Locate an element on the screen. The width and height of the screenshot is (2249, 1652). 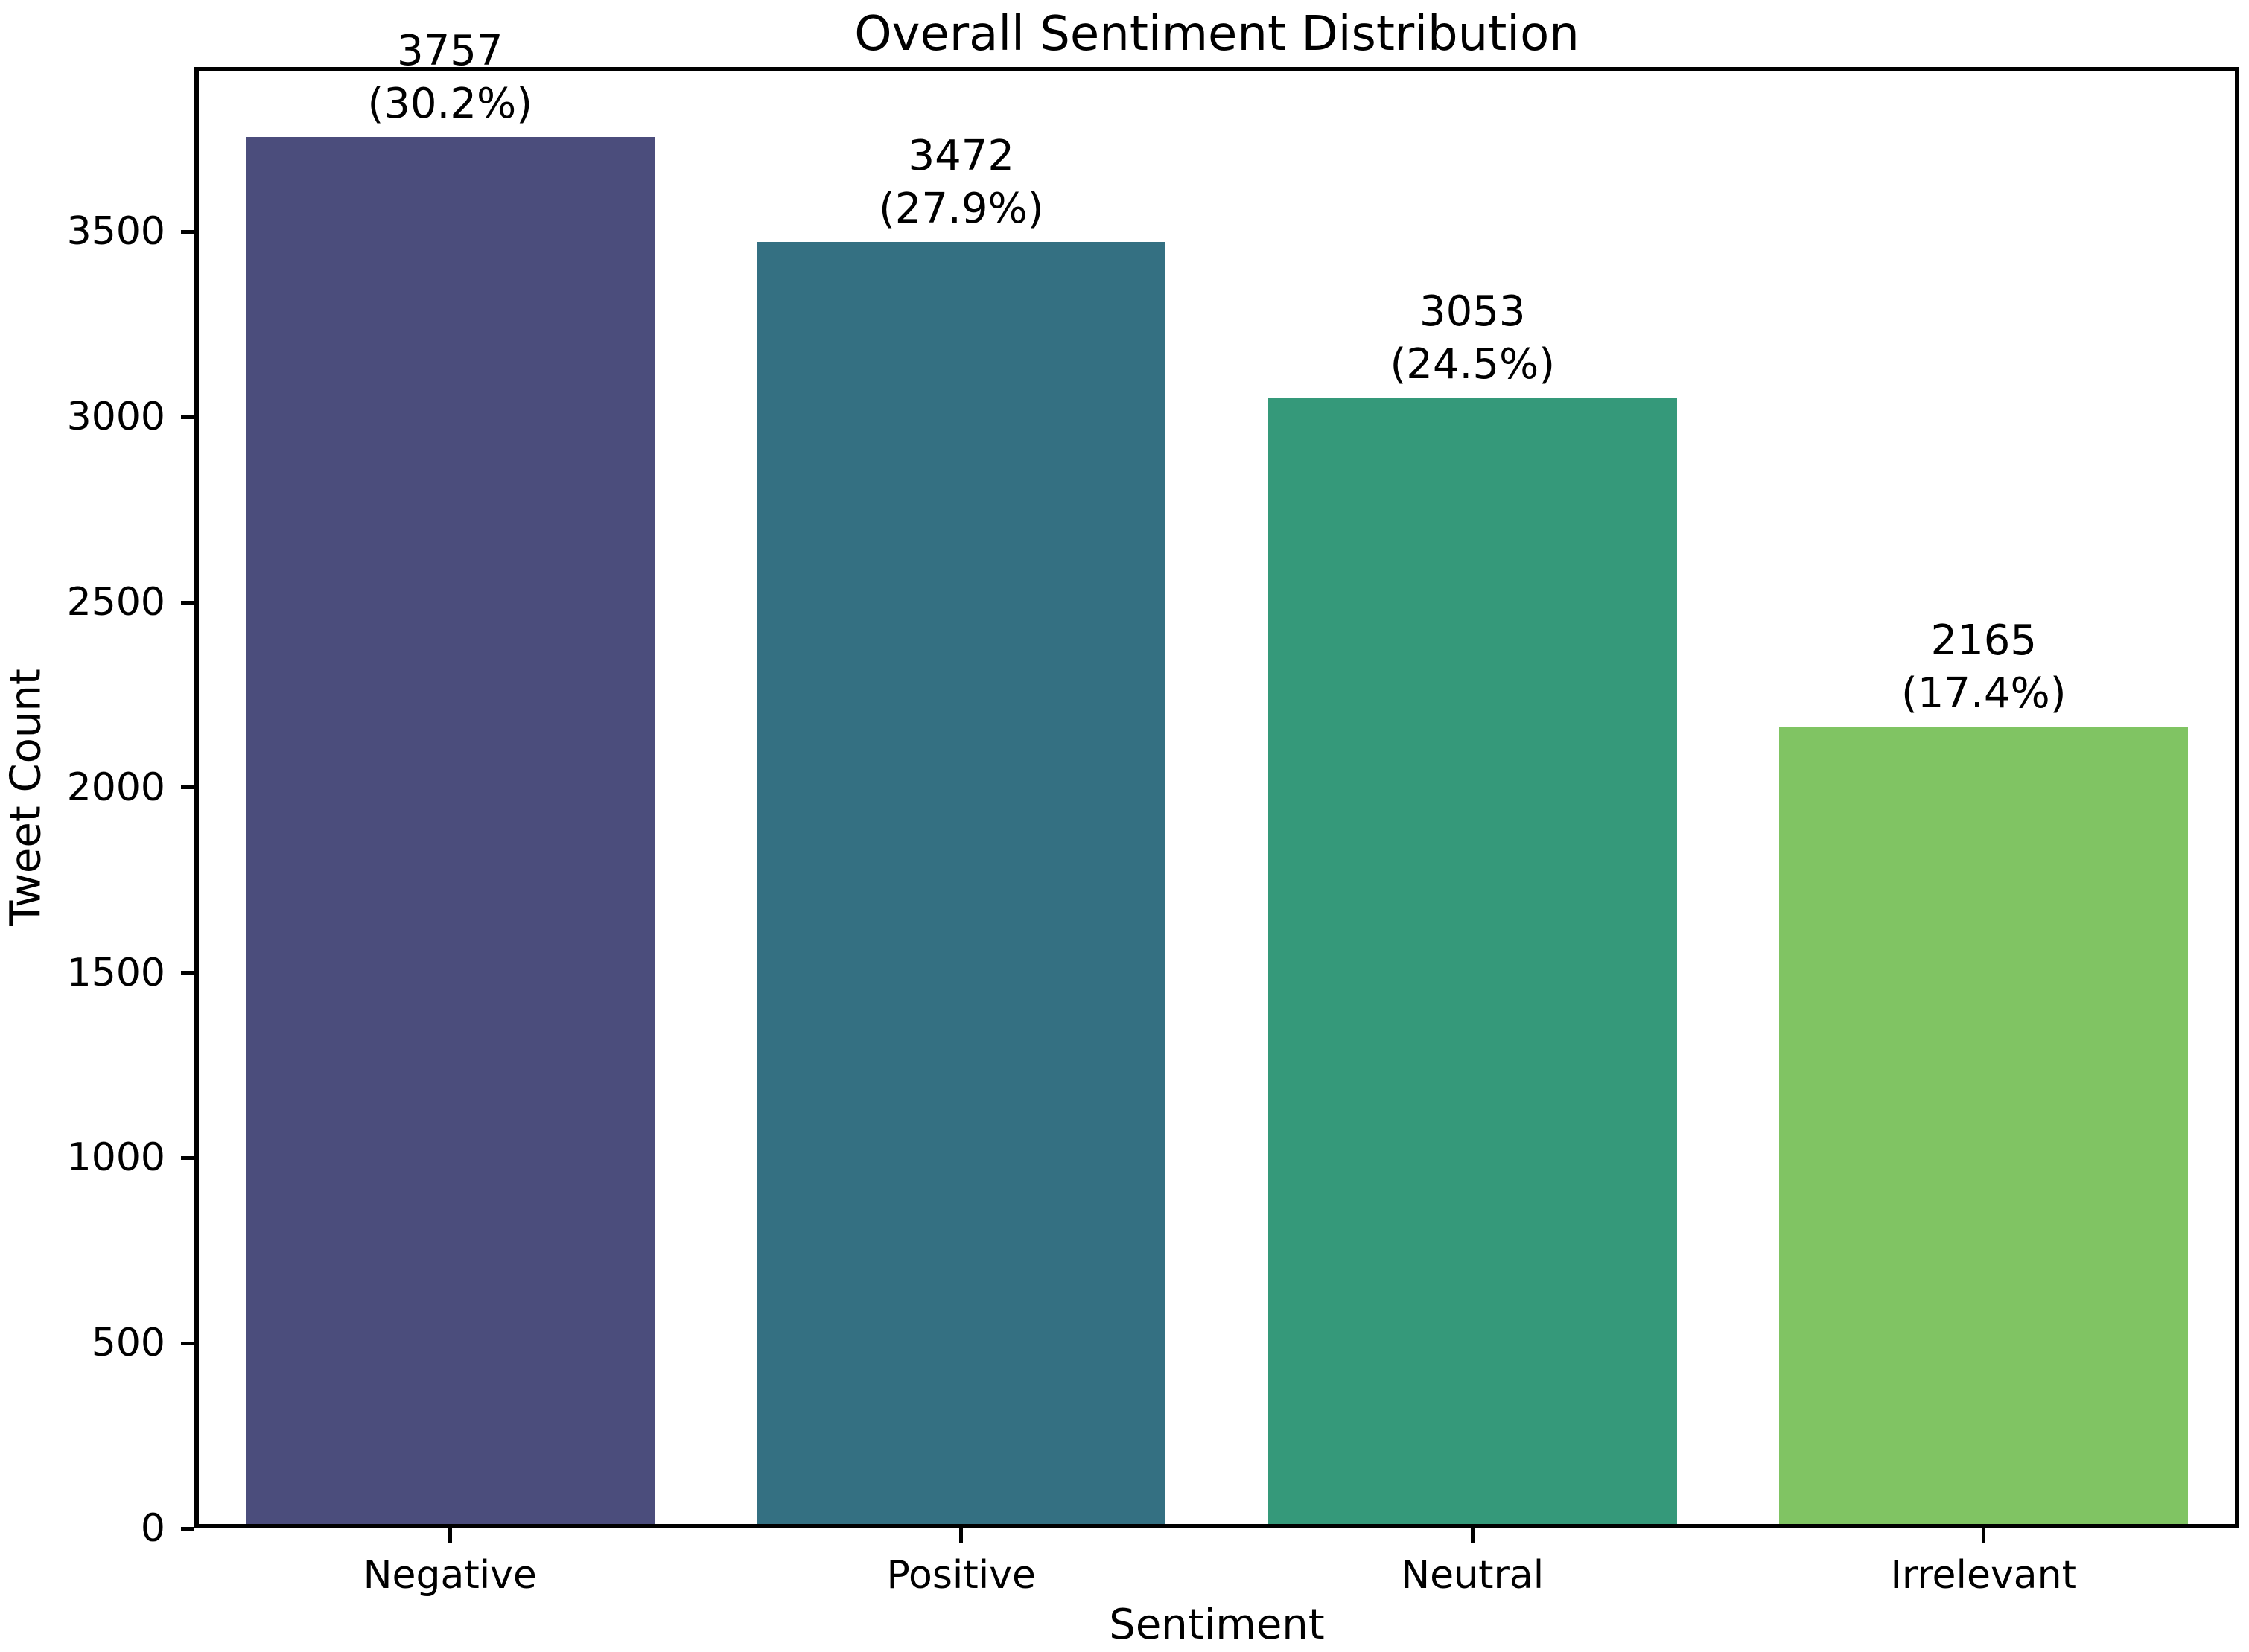
x-axis-label: Sentiment is located at coordinates (1217, 1625).